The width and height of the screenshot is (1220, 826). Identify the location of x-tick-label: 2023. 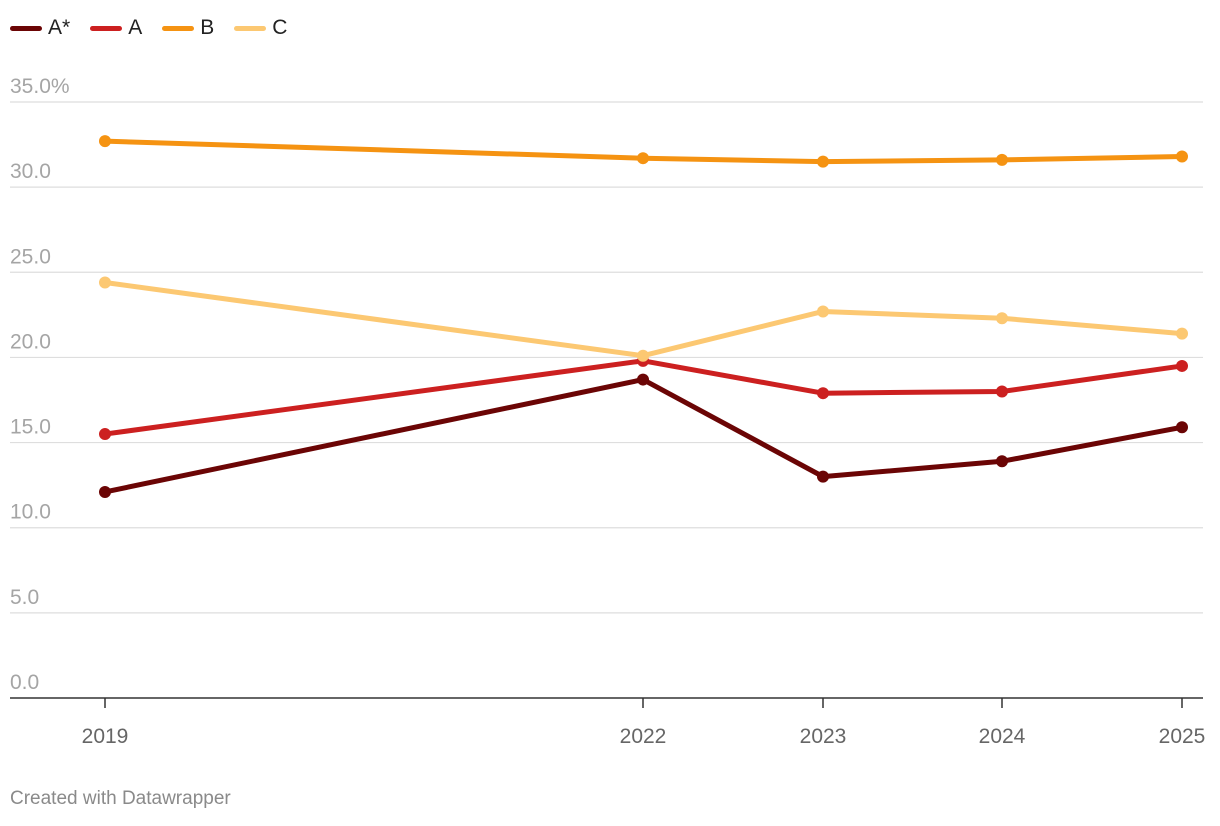
(823, 736).